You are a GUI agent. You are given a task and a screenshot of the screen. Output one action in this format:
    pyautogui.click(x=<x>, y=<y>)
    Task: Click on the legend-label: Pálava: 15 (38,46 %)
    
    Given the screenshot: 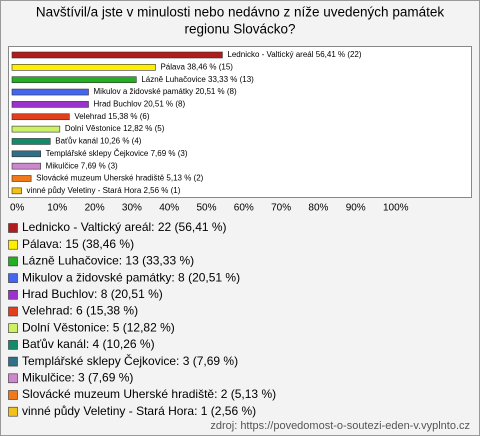 What is the action you would take?
    pyautogui.click(x=78, y=244)
    